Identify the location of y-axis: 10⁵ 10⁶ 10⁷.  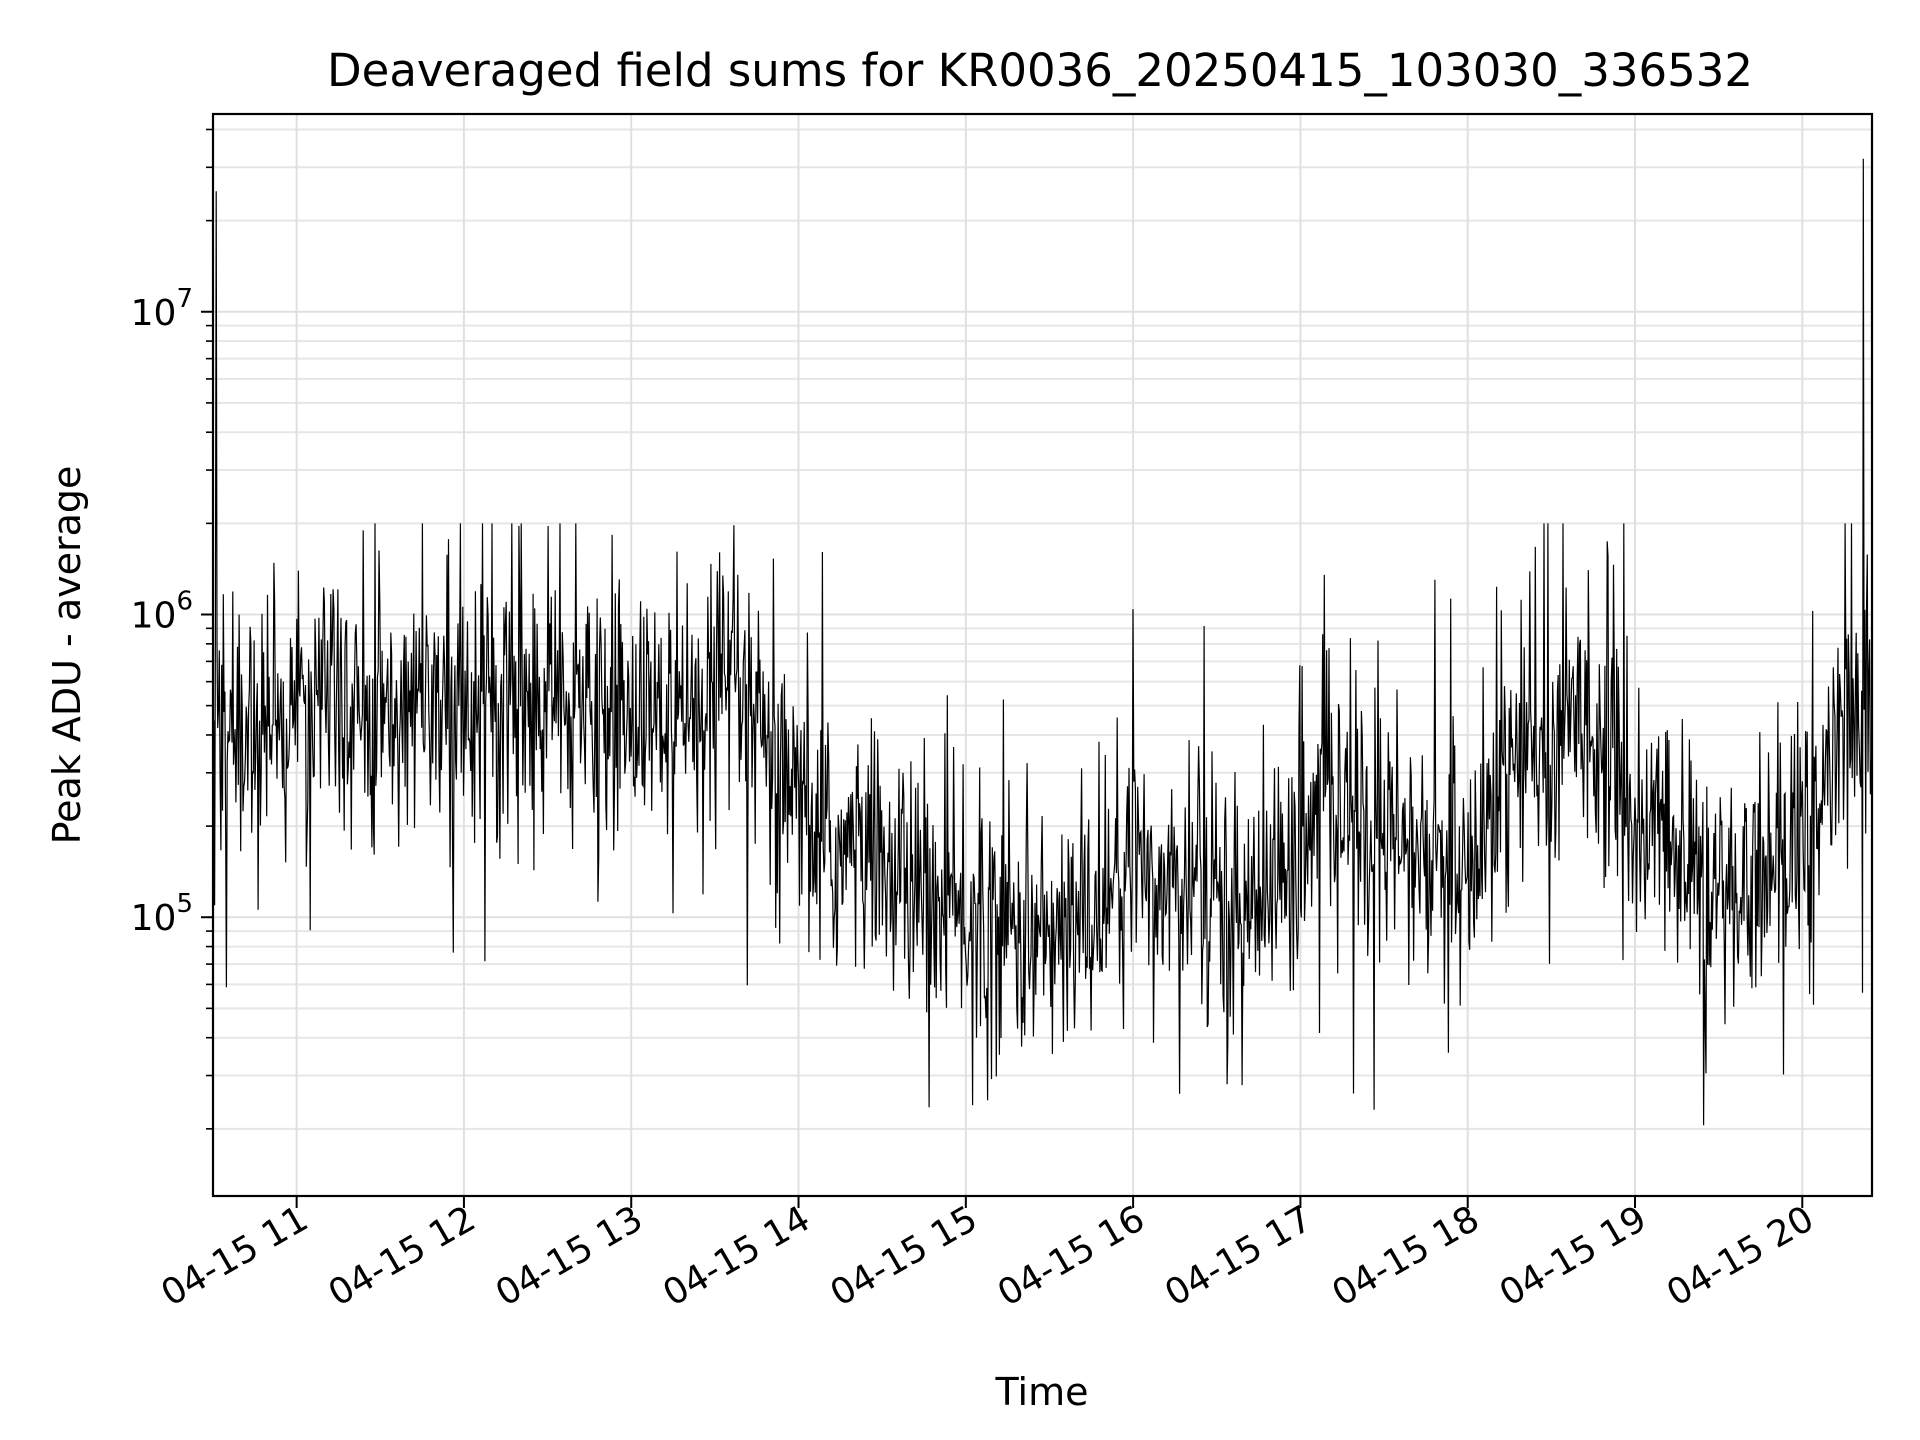
(172, 629).